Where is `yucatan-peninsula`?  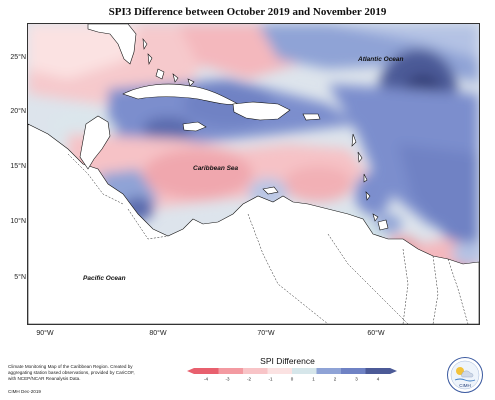 yucatan-peninsula is located at coordinates (95, 142).